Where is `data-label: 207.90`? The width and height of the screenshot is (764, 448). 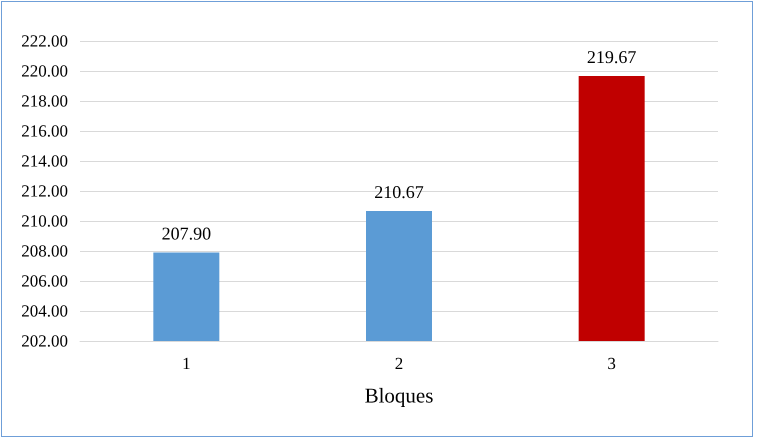 data-label: 207.90 is located at coordinates (187, 234).